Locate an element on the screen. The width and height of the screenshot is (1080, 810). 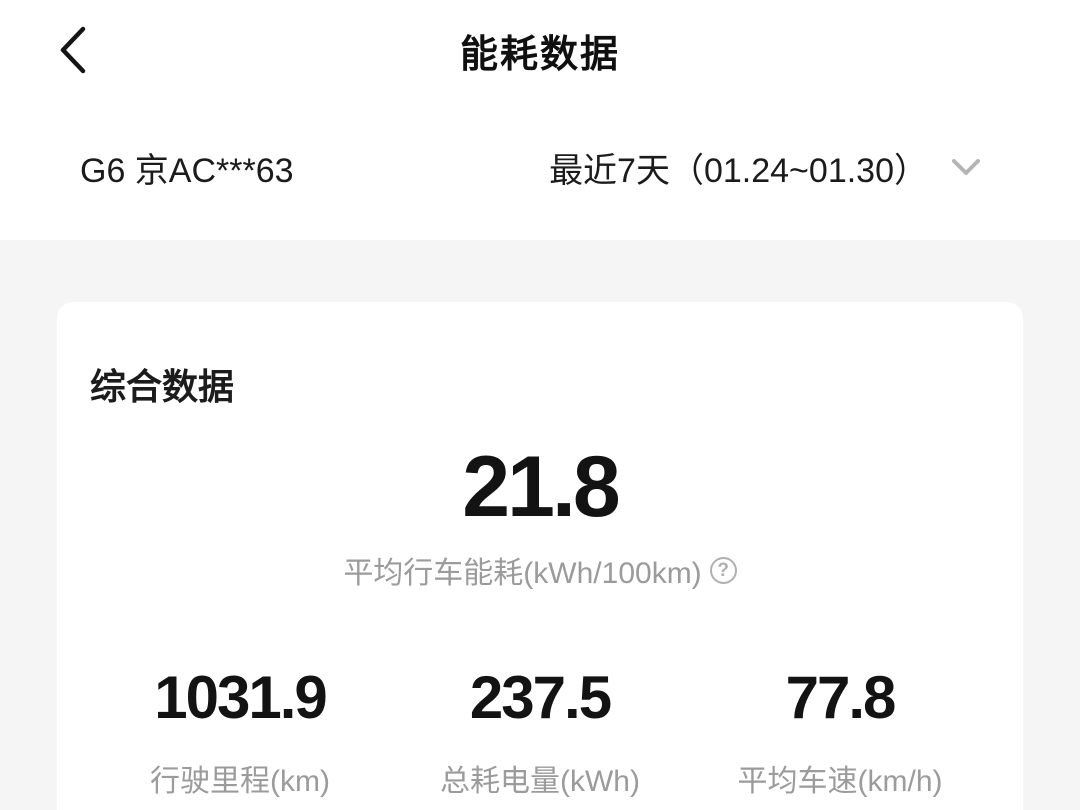
stat-mileage-value: 1031.9 is located at coordinates (241, 697).